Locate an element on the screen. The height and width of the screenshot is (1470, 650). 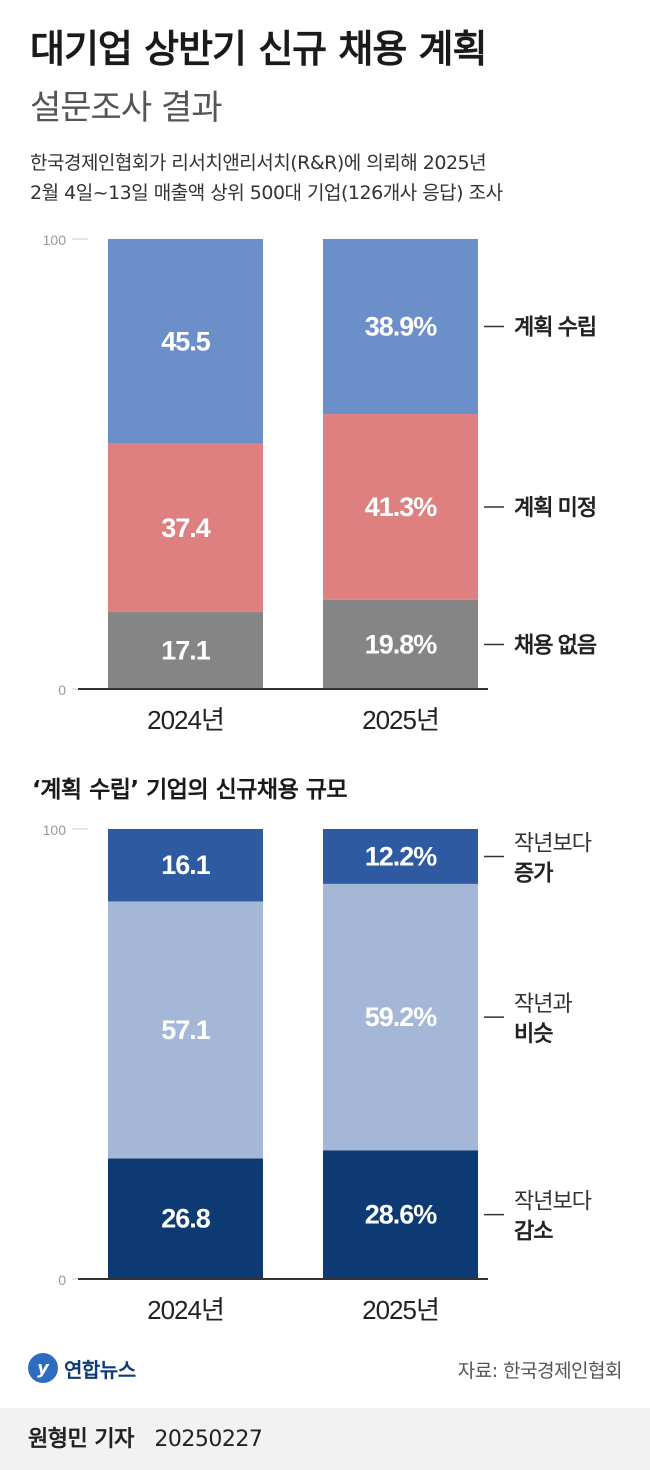
section2-title: ‘계획 수립’ 기업의 신규채용 규모 is located at coordinates (189, 787).